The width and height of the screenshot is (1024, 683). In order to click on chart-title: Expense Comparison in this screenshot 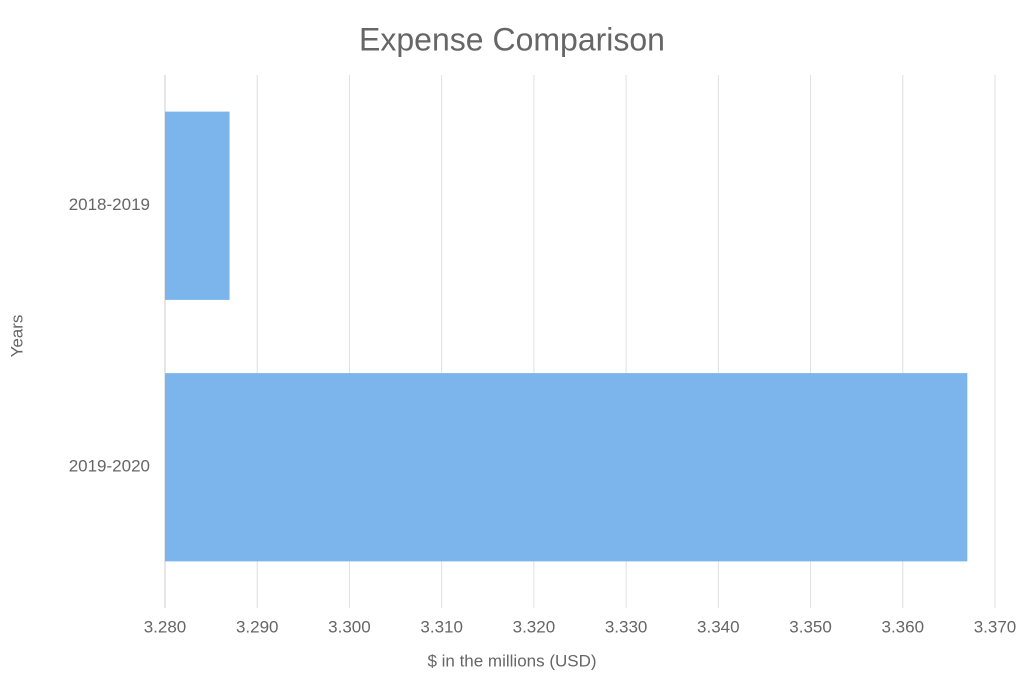, I will do `click(512, 39)`.